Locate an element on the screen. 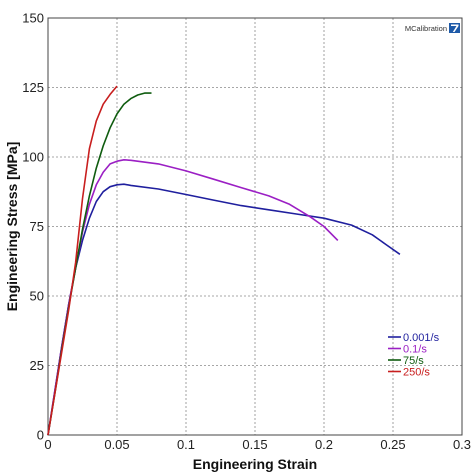  y-tick-label: 100 is located at coordinates (33, 157).